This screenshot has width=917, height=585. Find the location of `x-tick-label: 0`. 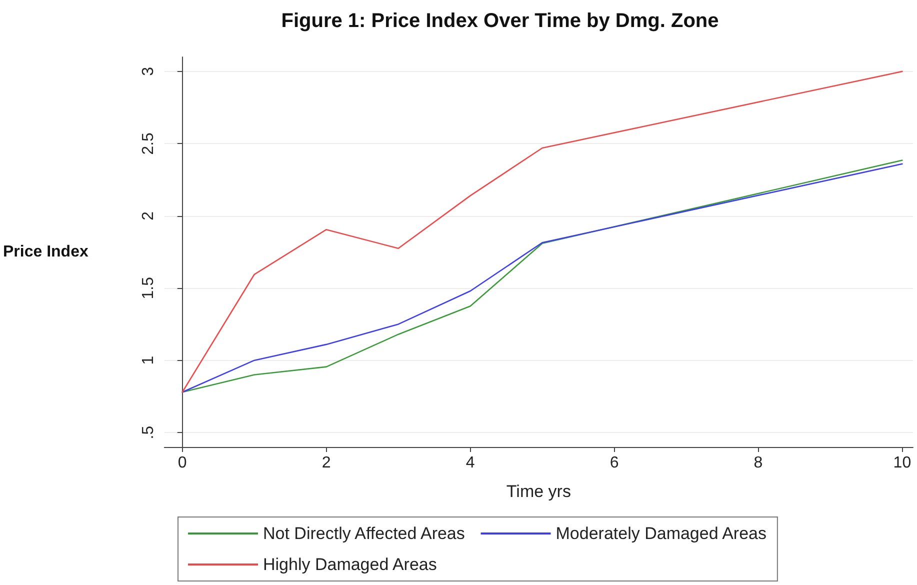

x-tick-label: 0 is located at coordinates (182, 463).